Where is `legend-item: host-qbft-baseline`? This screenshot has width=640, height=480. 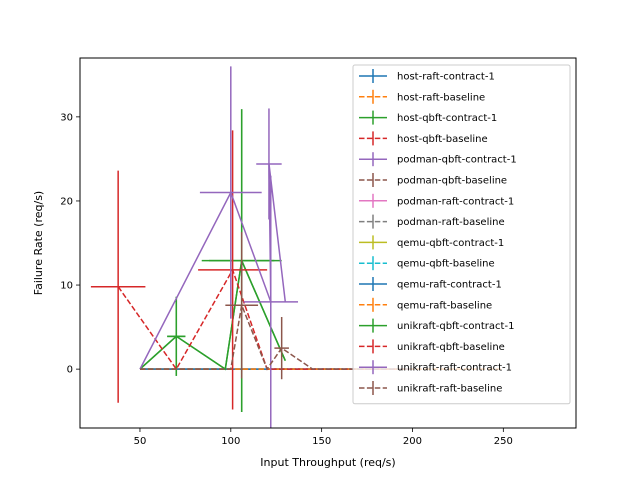 legend-item: host-qbft-baseline is located at coordinates (423, 138).